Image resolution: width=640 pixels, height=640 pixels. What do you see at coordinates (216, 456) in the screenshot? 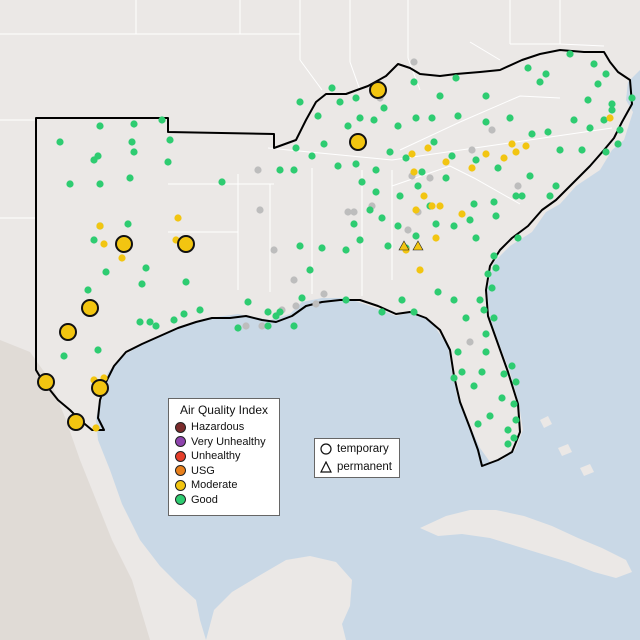
I see `legend-label: Unhealthy` at bounding box center [216, 456].